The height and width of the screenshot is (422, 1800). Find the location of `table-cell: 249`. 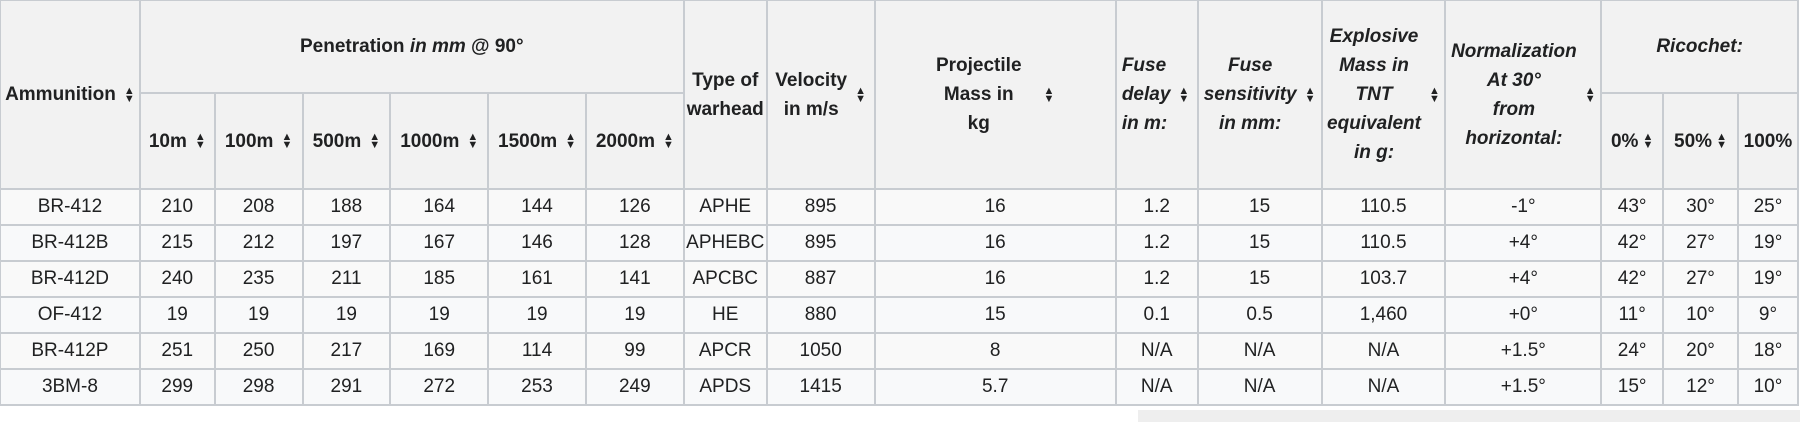

table-cell: 249 is located at coordinates (634, 387).